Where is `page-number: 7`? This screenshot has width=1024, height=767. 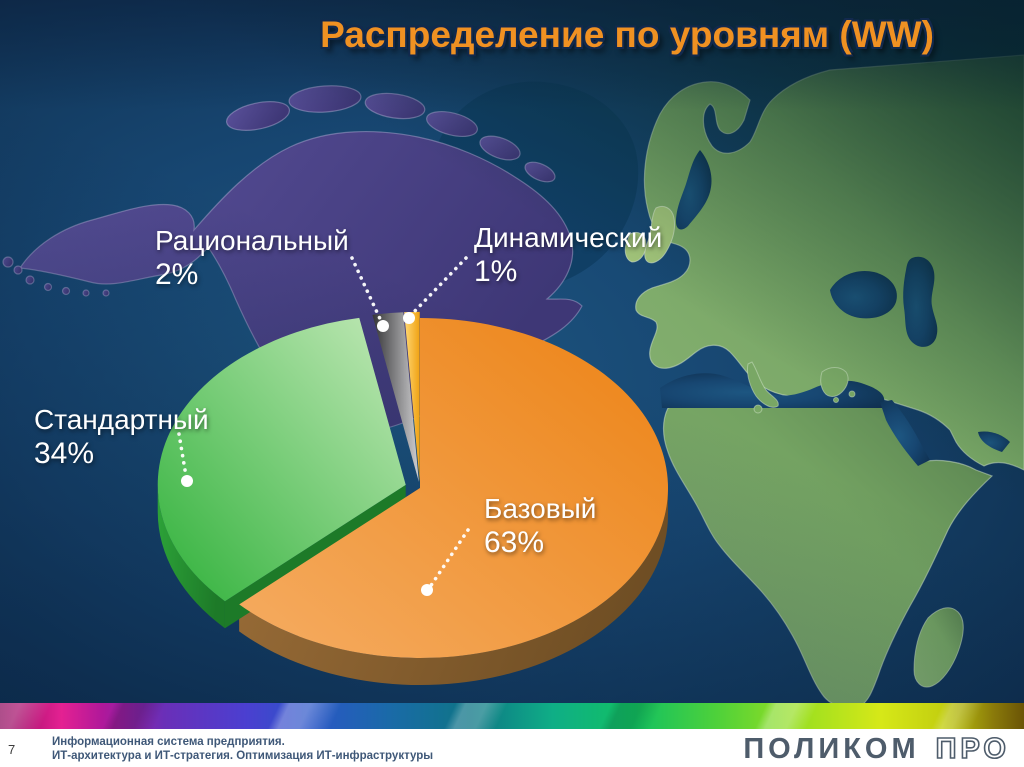
page-number: 7 is located at coordinates (12, 749).